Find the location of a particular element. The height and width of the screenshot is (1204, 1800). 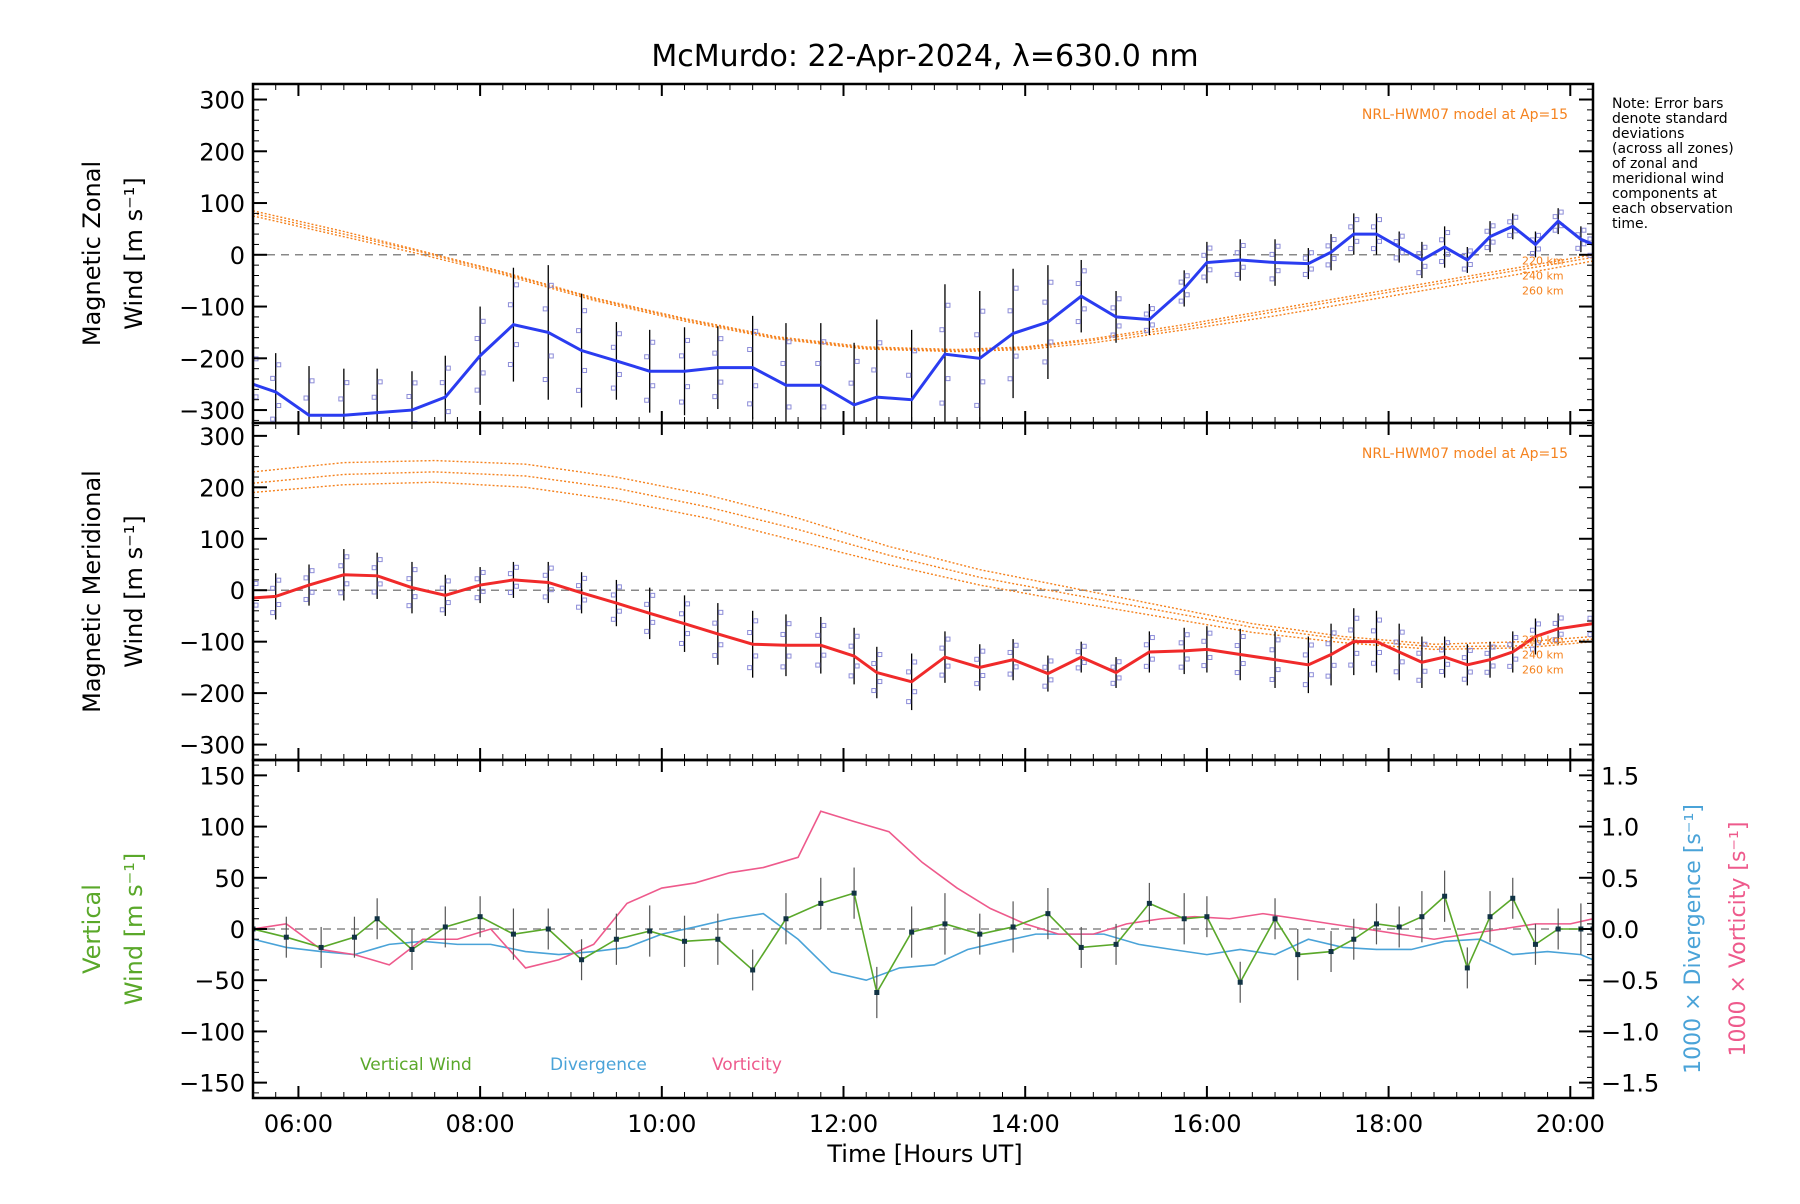

y-tick-label: 150 is located at coordinates (222, 776).